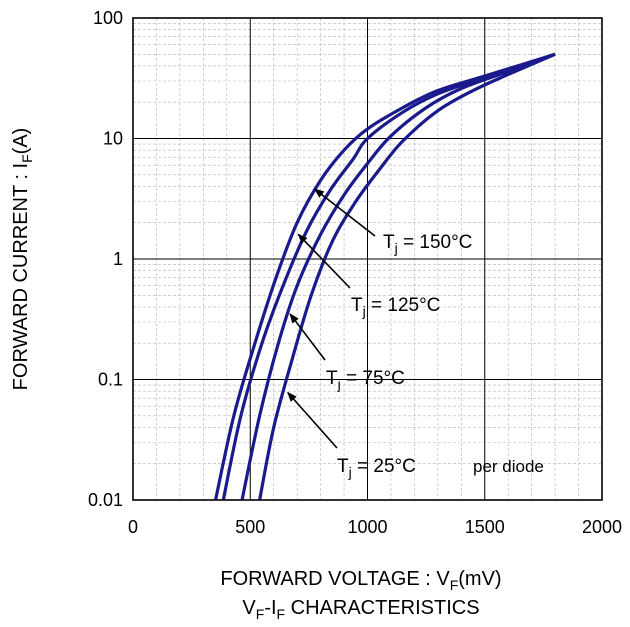  What do you see at coordinates (454, 585) in the screenshot?
I see `x-axis-title-subscript: F` at bounding box center [454, 585].